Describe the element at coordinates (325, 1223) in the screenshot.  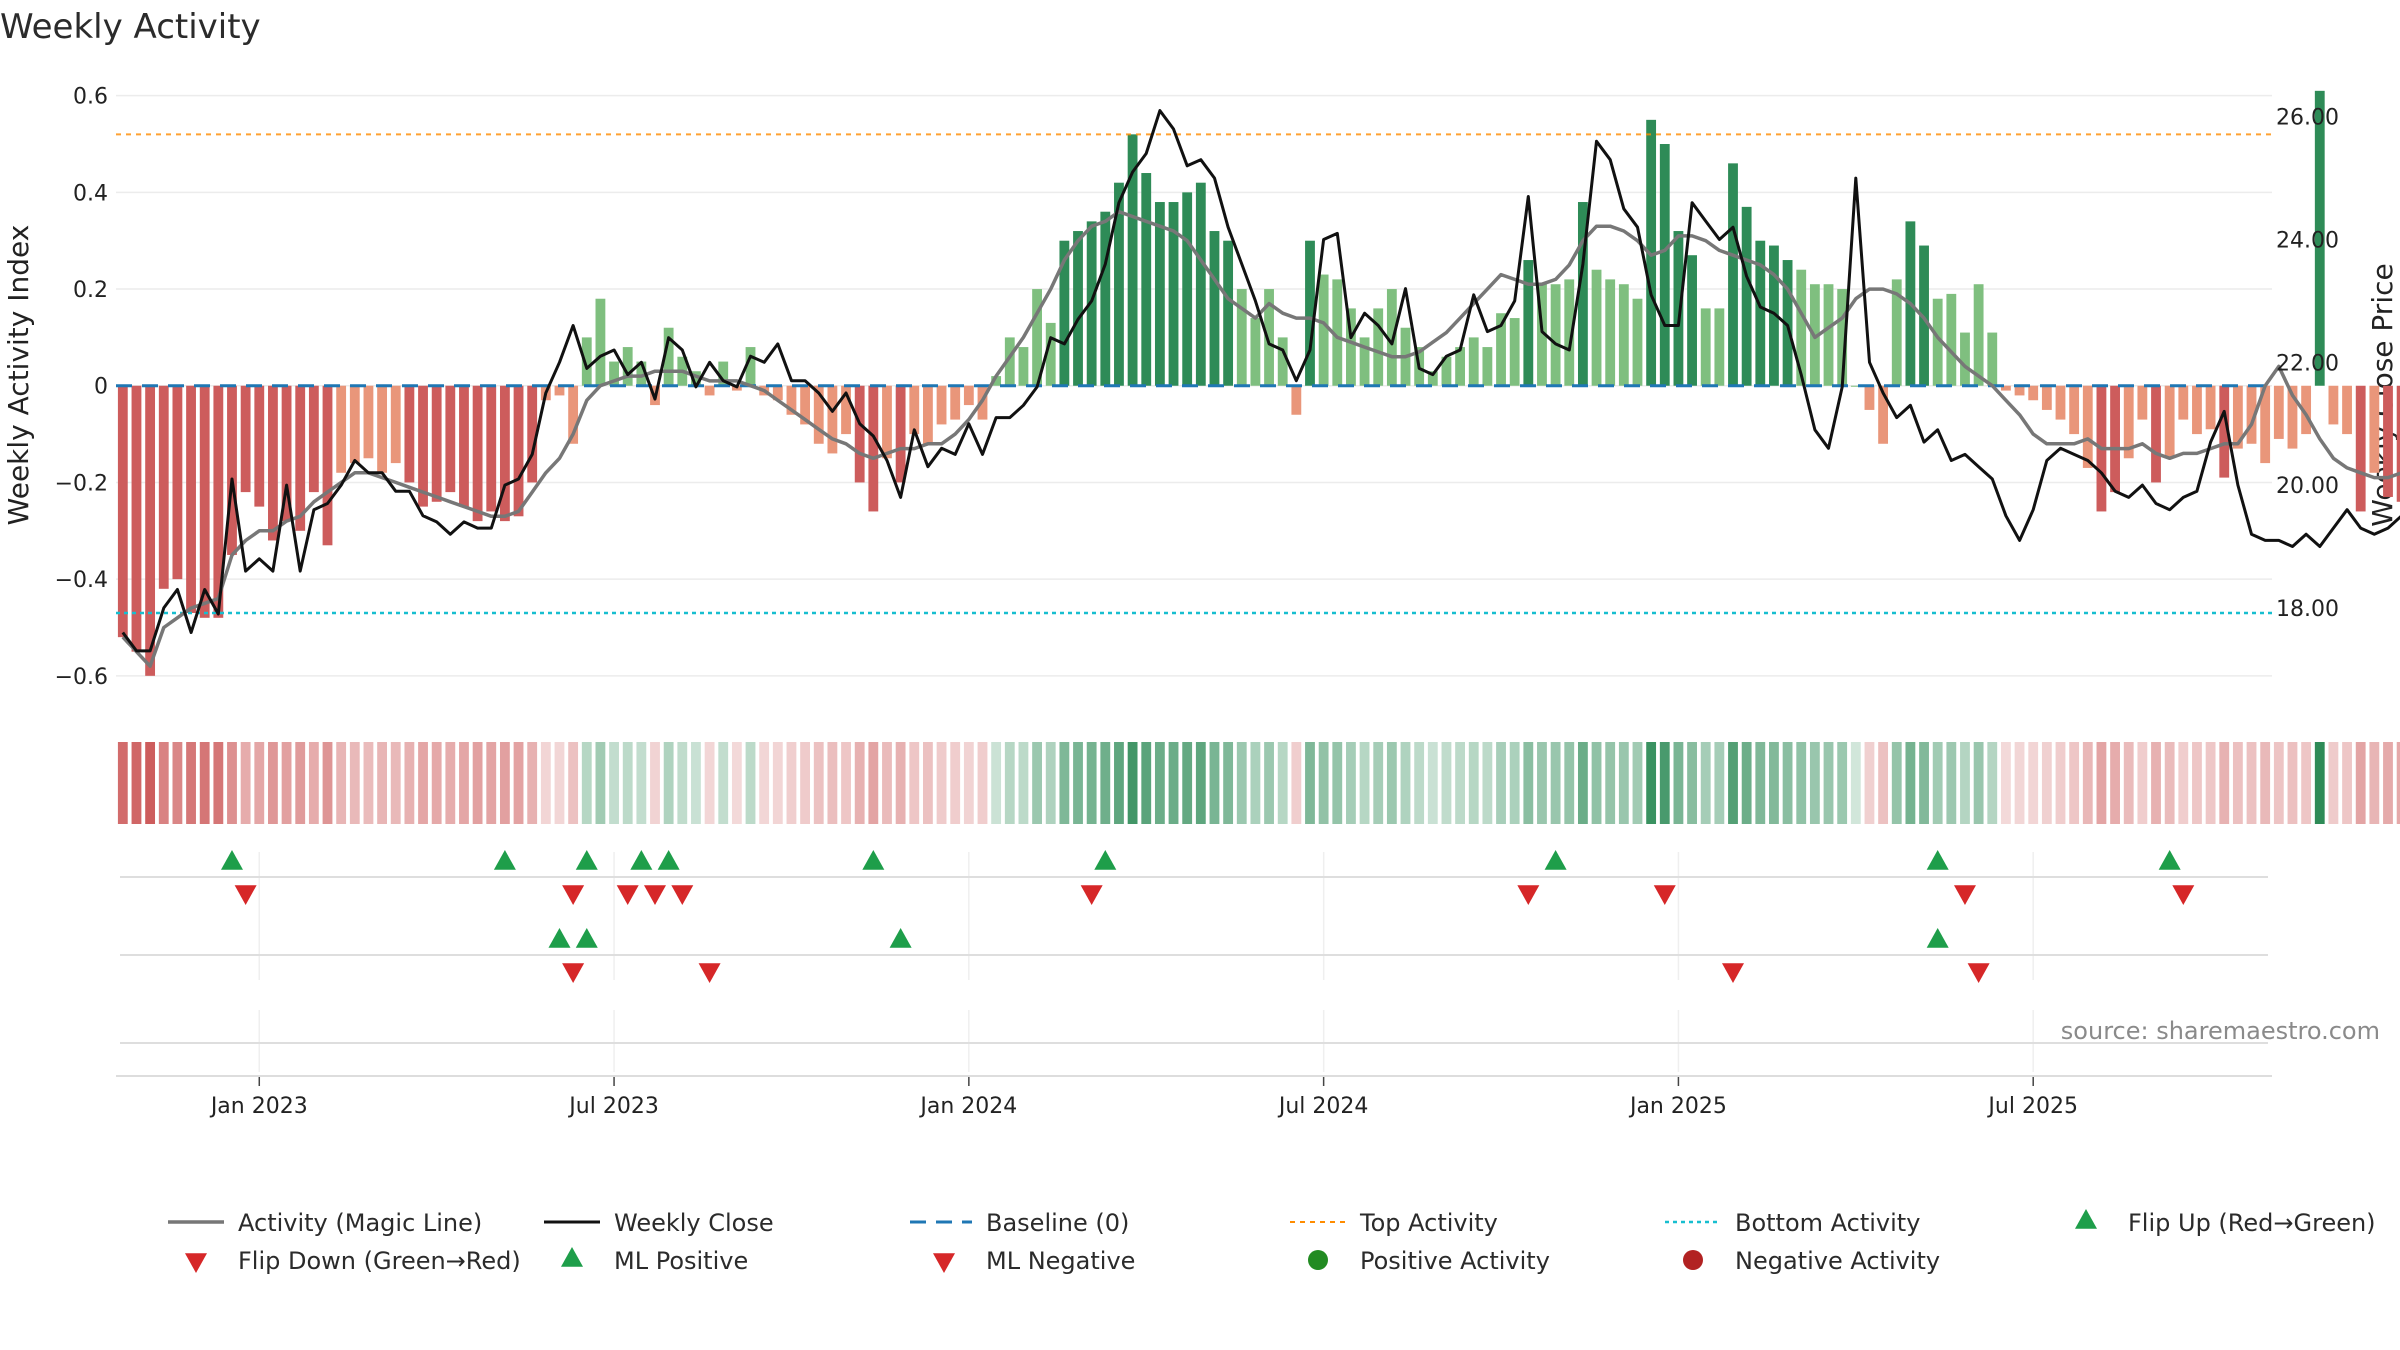
I see `legend-item-magic: Activity (Magic Line)` at that location.